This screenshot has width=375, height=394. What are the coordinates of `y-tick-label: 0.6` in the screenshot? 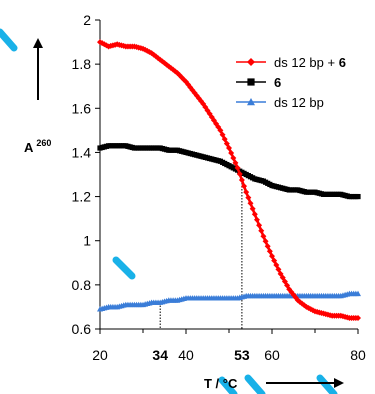 It's located at (82, 329).